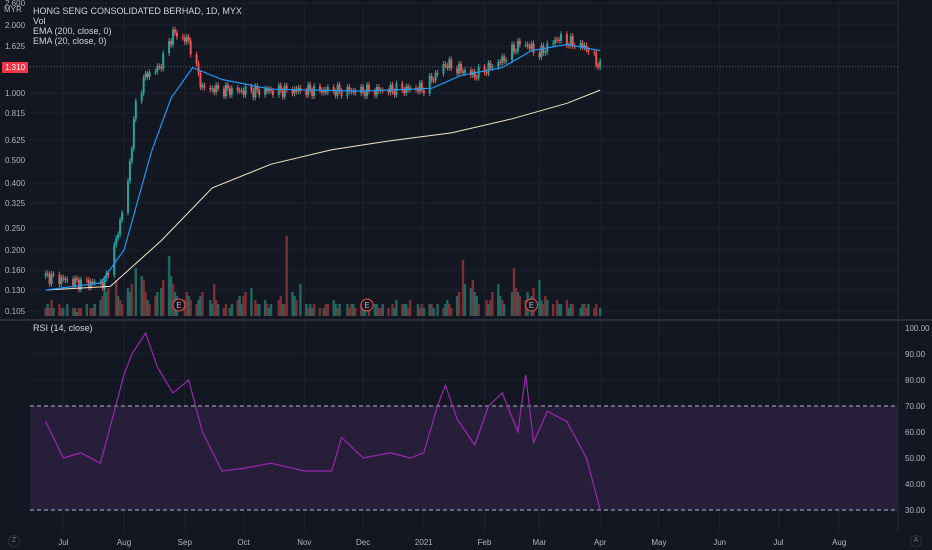 The image size is (932, 550). I want to click on legend-ema200: EMA (200, close, 0), so click(72, 31).